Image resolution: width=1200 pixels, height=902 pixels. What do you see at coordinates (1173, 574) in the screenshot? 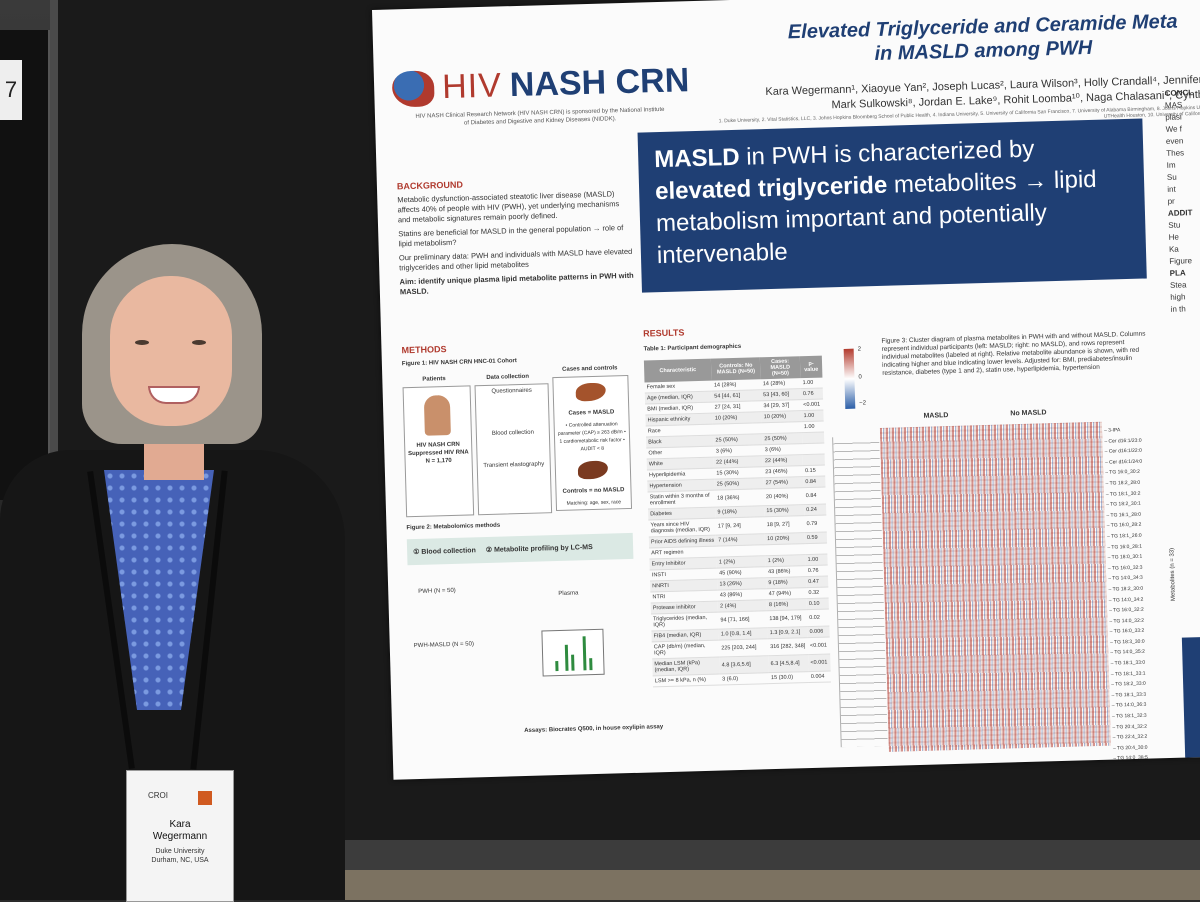
I see `heatmap-axis-label: Metabolites (n = 33)` at bounding box center [1173, 574].